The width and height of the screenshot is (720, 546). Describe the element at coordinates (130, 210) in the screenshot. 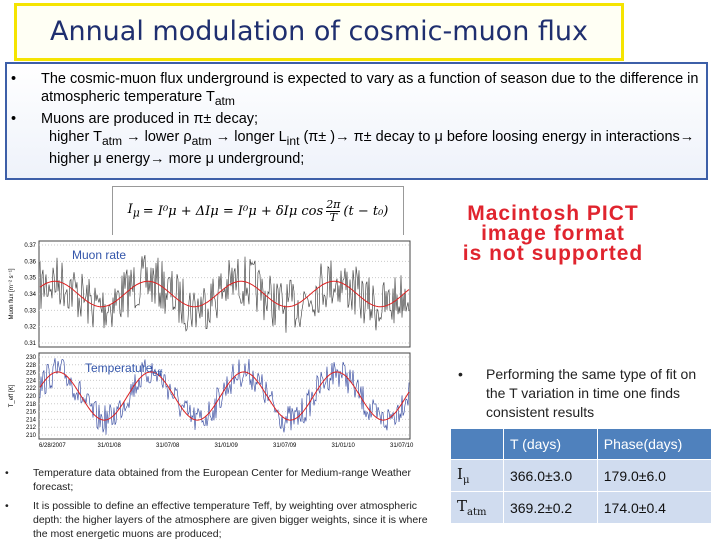

I see `formula-lhs-symbol: I` at that location.